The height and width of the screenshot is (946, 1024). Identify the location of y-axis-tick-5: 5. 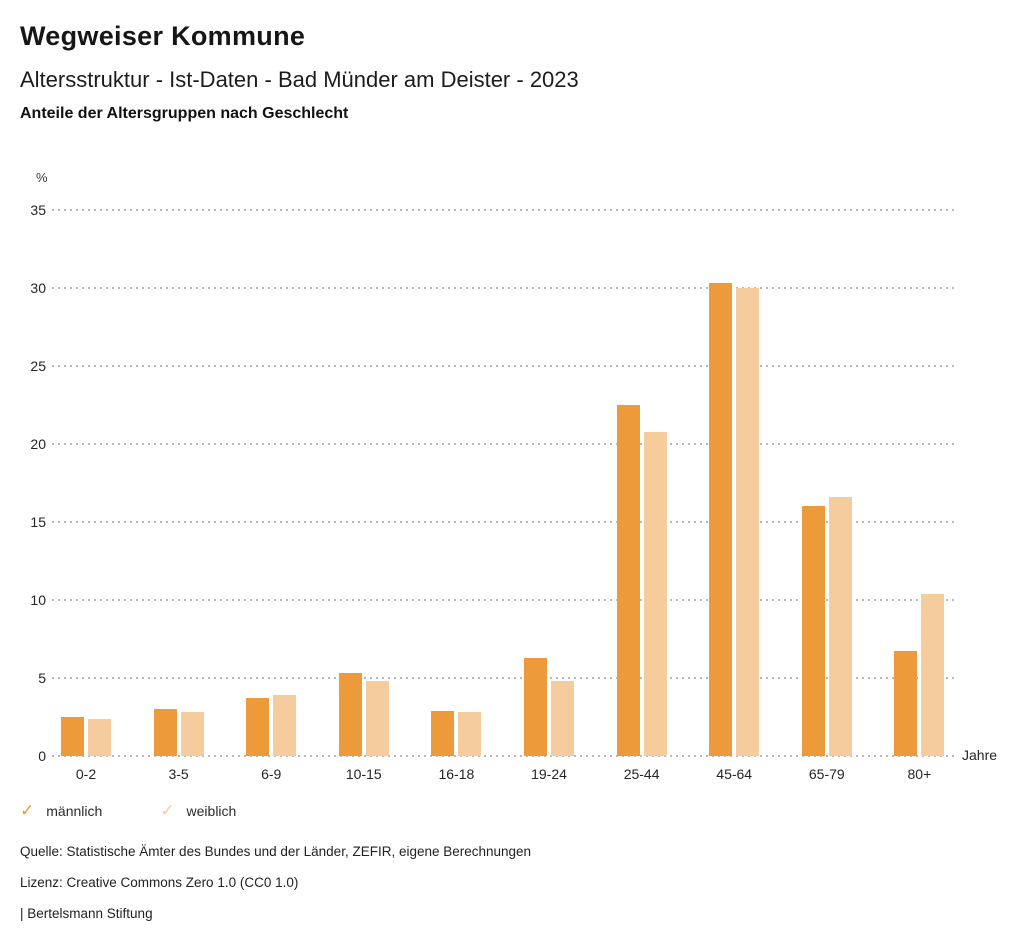
(42, 678).